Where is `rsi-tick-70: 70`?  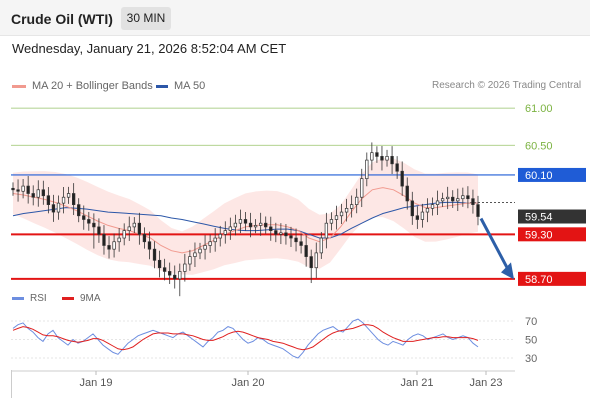
rsi-tick-70: 70 is located at coordinates (531, 322).